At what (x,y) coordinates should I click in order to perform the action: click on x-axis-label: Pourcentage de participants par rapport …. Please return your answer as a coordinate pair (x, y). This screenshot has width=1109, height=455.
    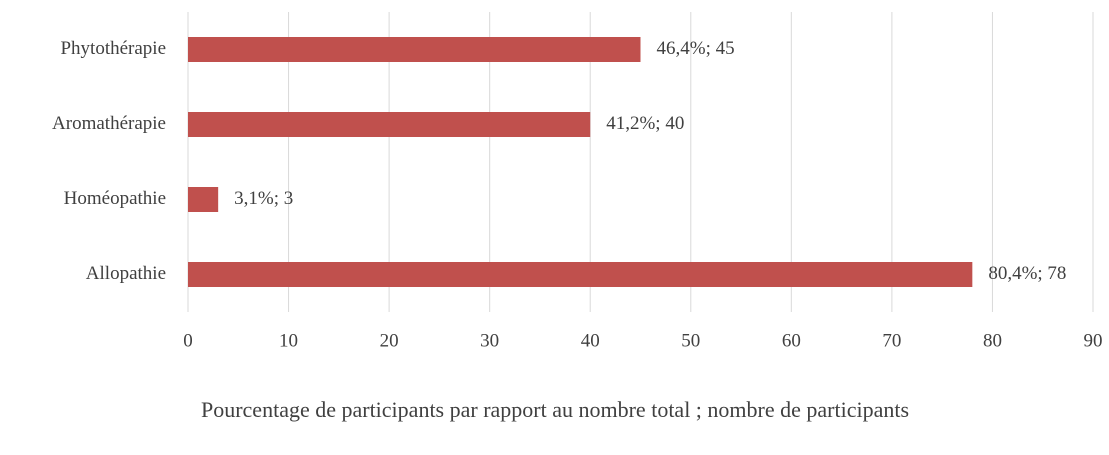
    Looking at the image, I should click on (555, 409).